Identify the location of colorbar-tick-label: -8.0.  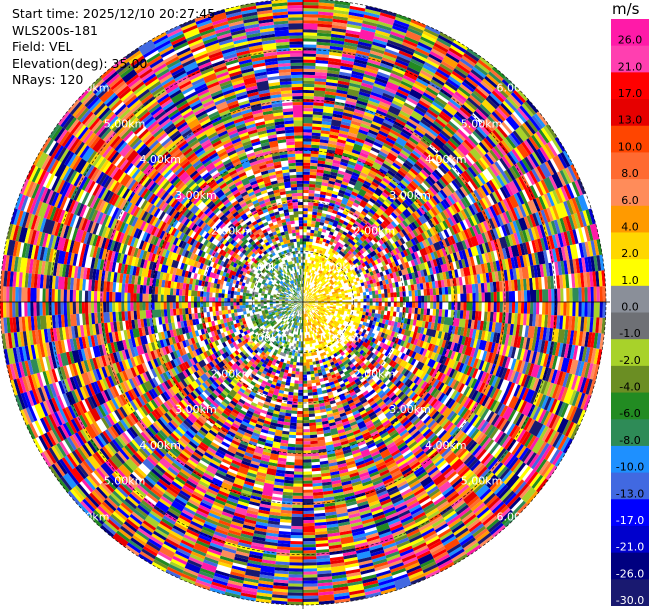
(629, 440).